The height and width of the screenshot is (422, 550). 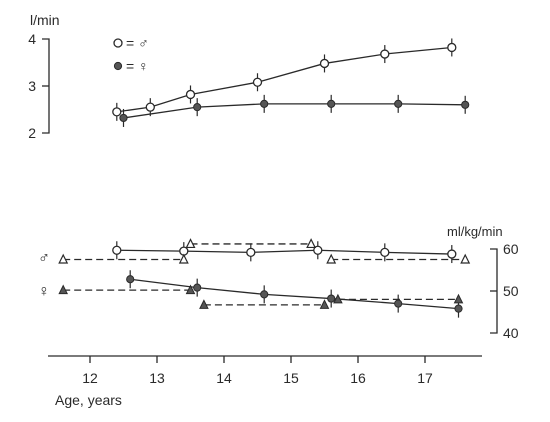 What do you see at coordinates (88, 400) in the screenshot?
I see `x-axis-label: Age, years` at bounding box center [88, 400].